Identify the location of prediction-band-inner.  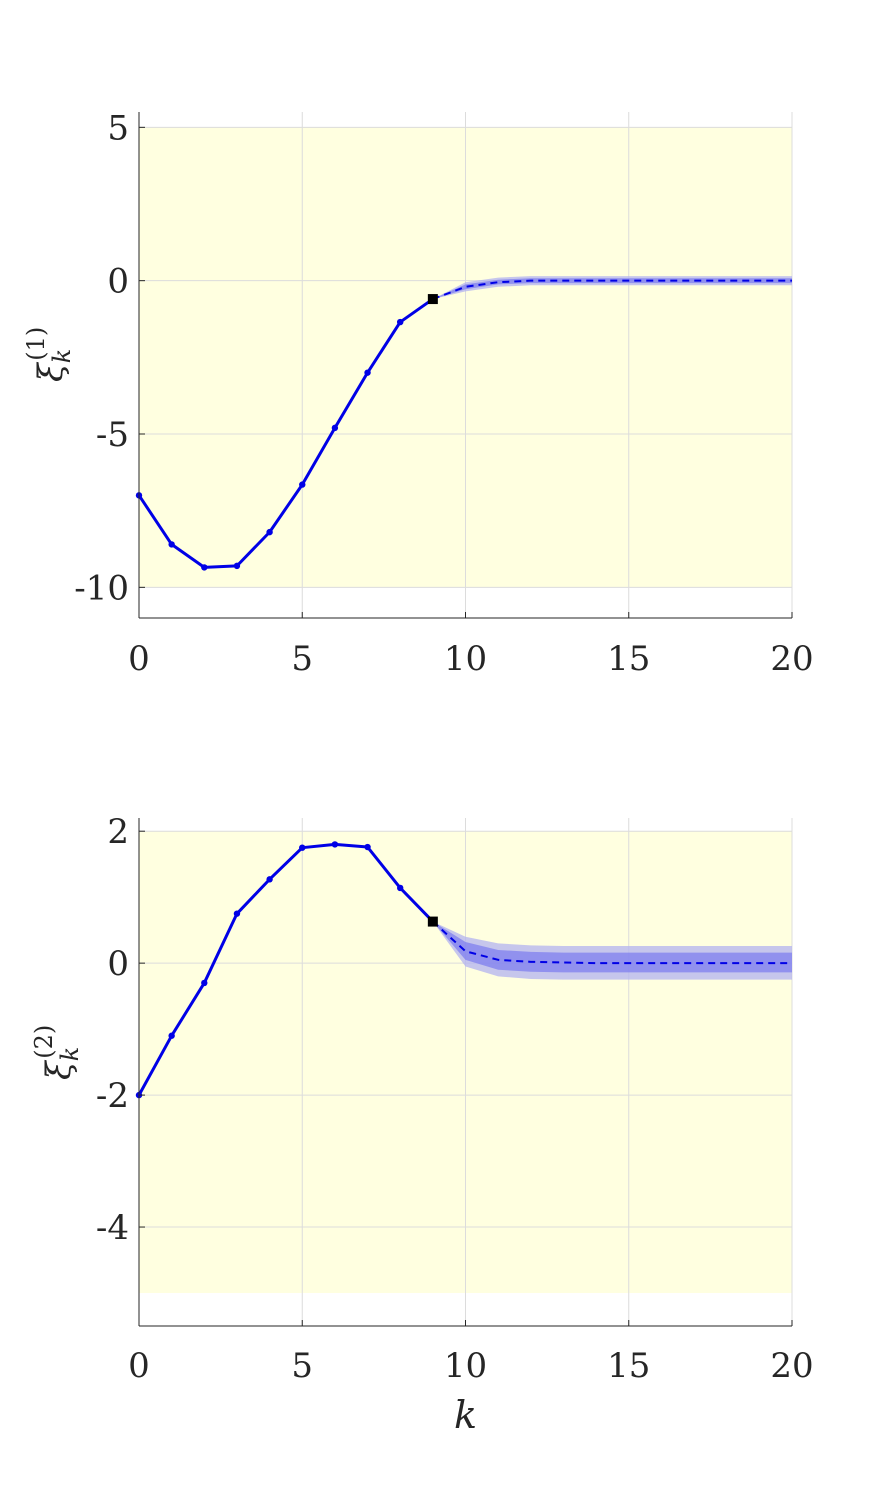
(612, 947).